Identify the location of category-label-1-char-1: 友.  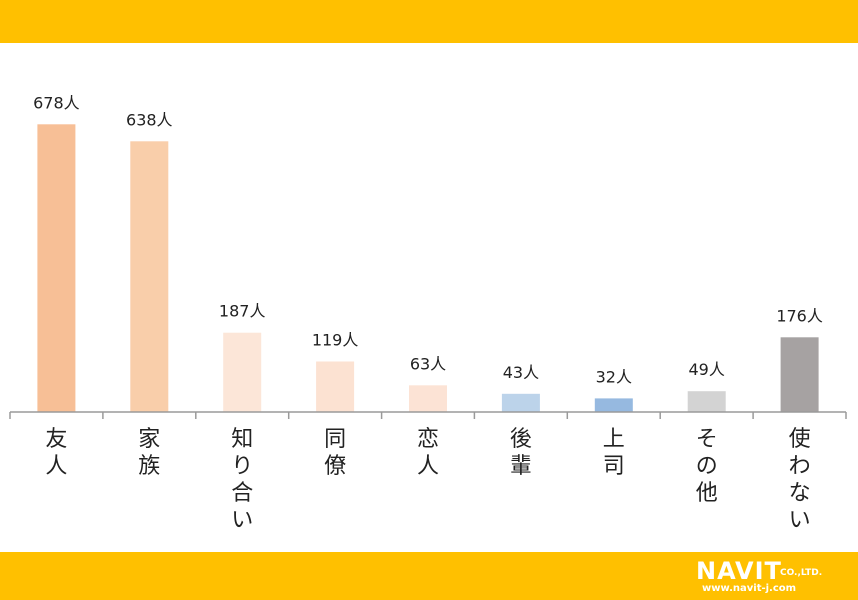
(56, 439).